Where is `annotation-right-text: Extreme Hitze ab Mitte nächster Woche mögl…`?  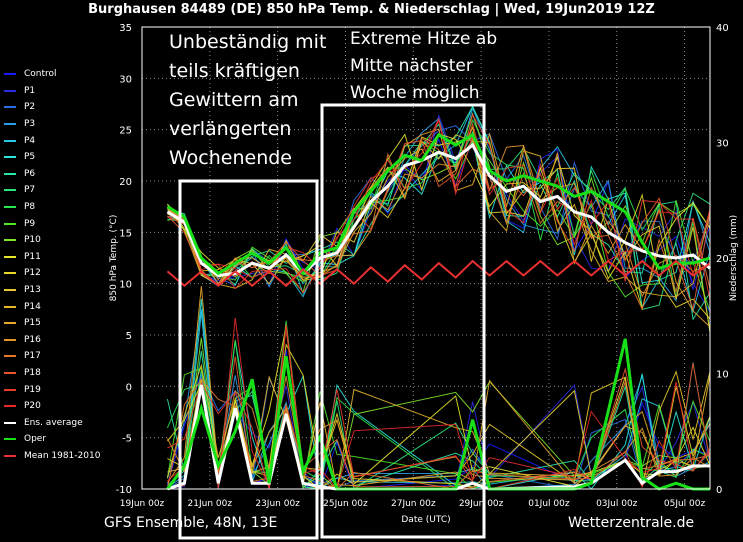
annotation-right-text: Extreme Hitze ab Mitte nächster Woche mögl… is located at coordinates (440, 66).